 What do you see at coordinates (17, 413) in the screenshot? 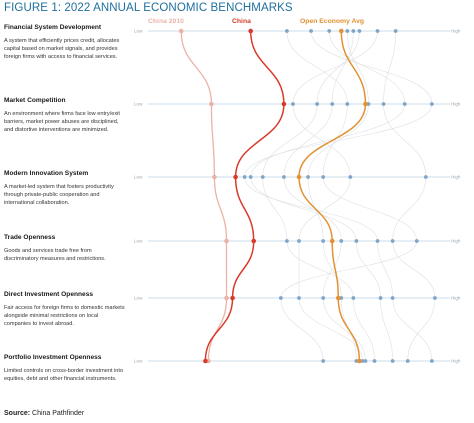
I see `source-label: Source:` at bounding box center [17, 413].